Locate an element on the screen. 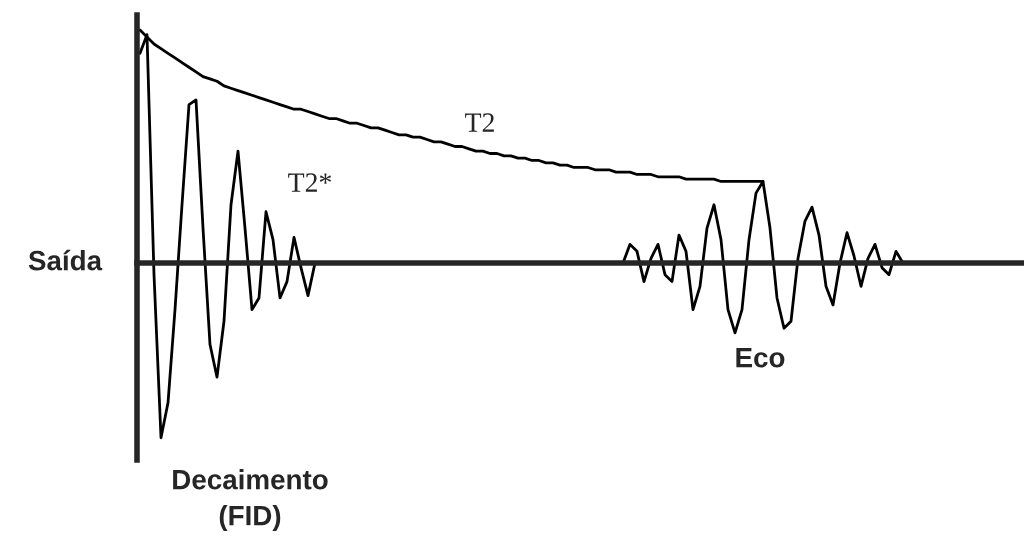  annotation: T2* is located at coordinates (310, 182).